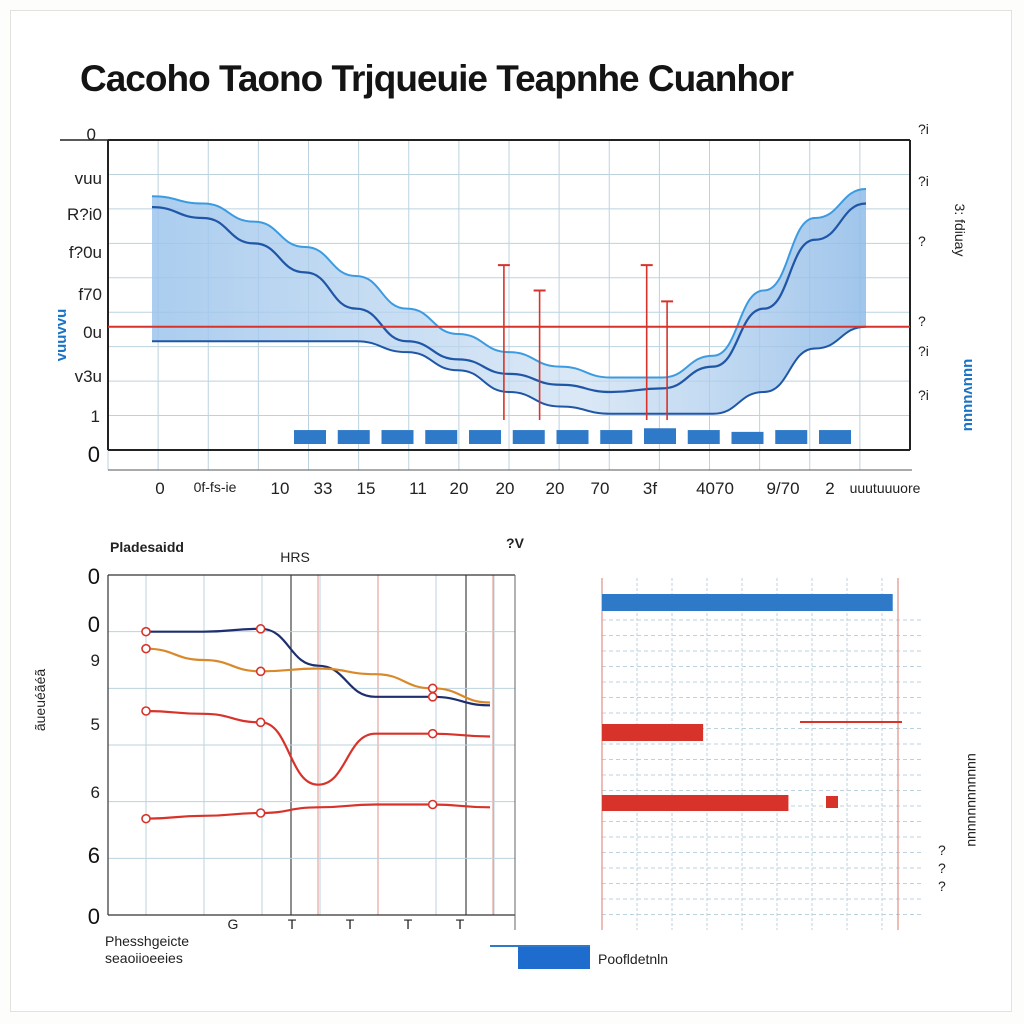 This screenshot has height=1024, width=1024. Describe the element at coordinates (752, 702) in the screenshot. I see `br-bar-series` at that location.